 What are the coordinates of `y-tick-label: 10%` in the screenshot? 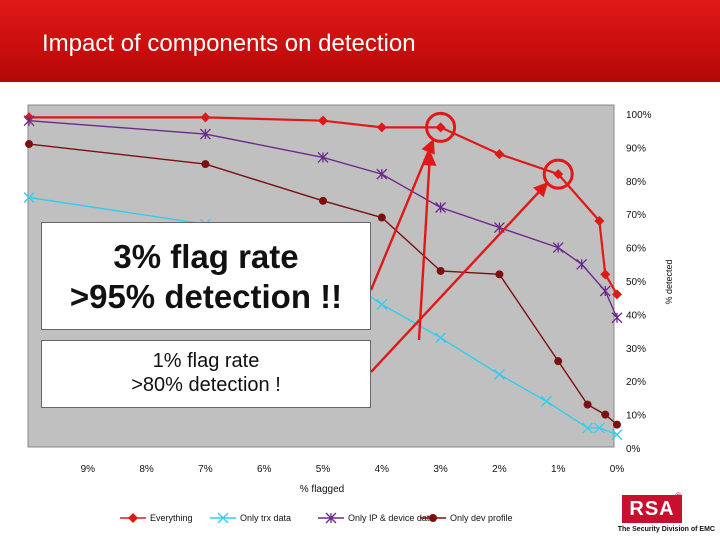 It's located at (636, 416).